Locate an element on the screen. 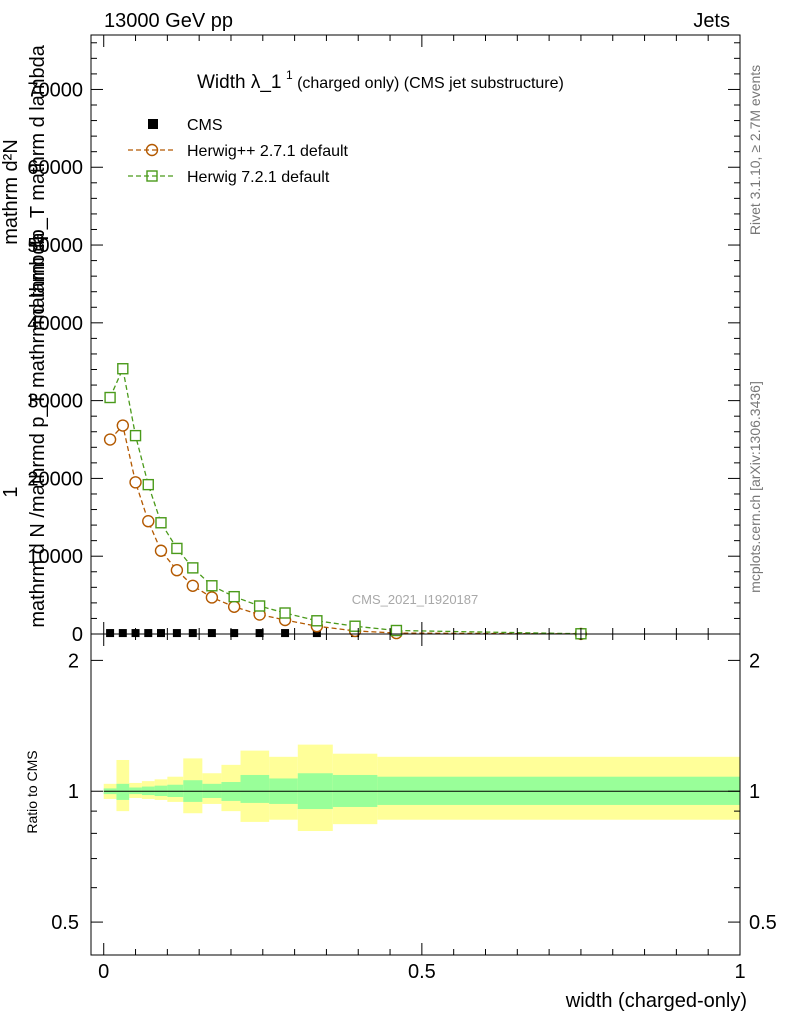 This screenshot has width=786, height=1024. legend-marker-cms is located at coordinates (153, 124).